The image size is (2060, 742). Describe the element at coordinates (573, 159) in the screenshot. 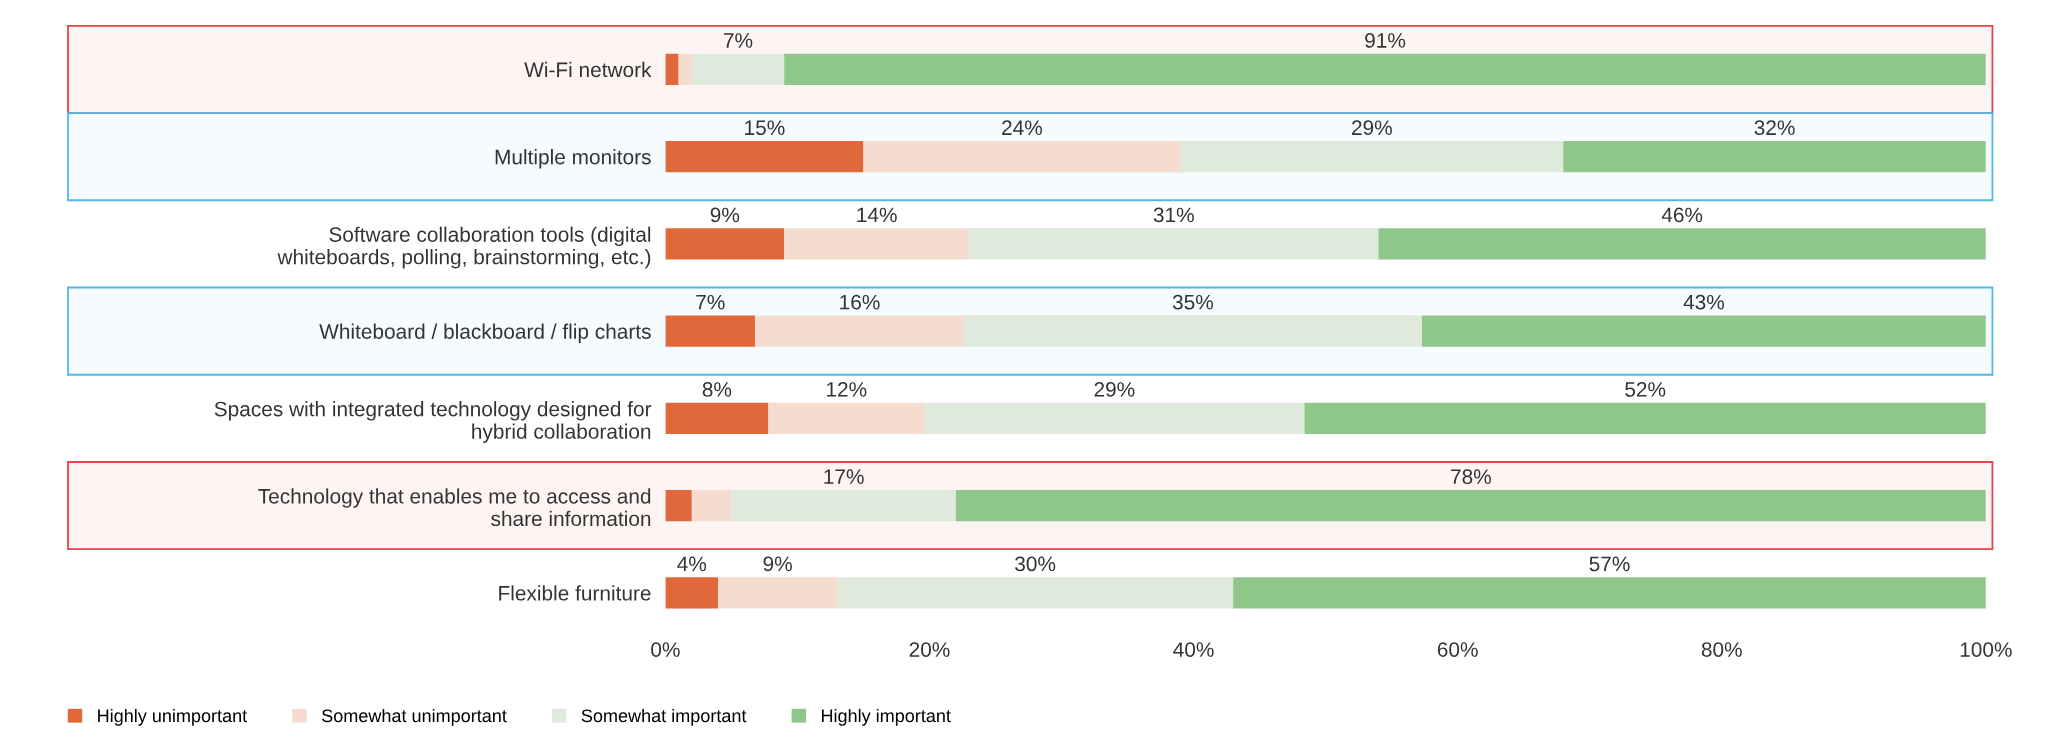

I see `y-tick-label: Multiple monitors` at that location.